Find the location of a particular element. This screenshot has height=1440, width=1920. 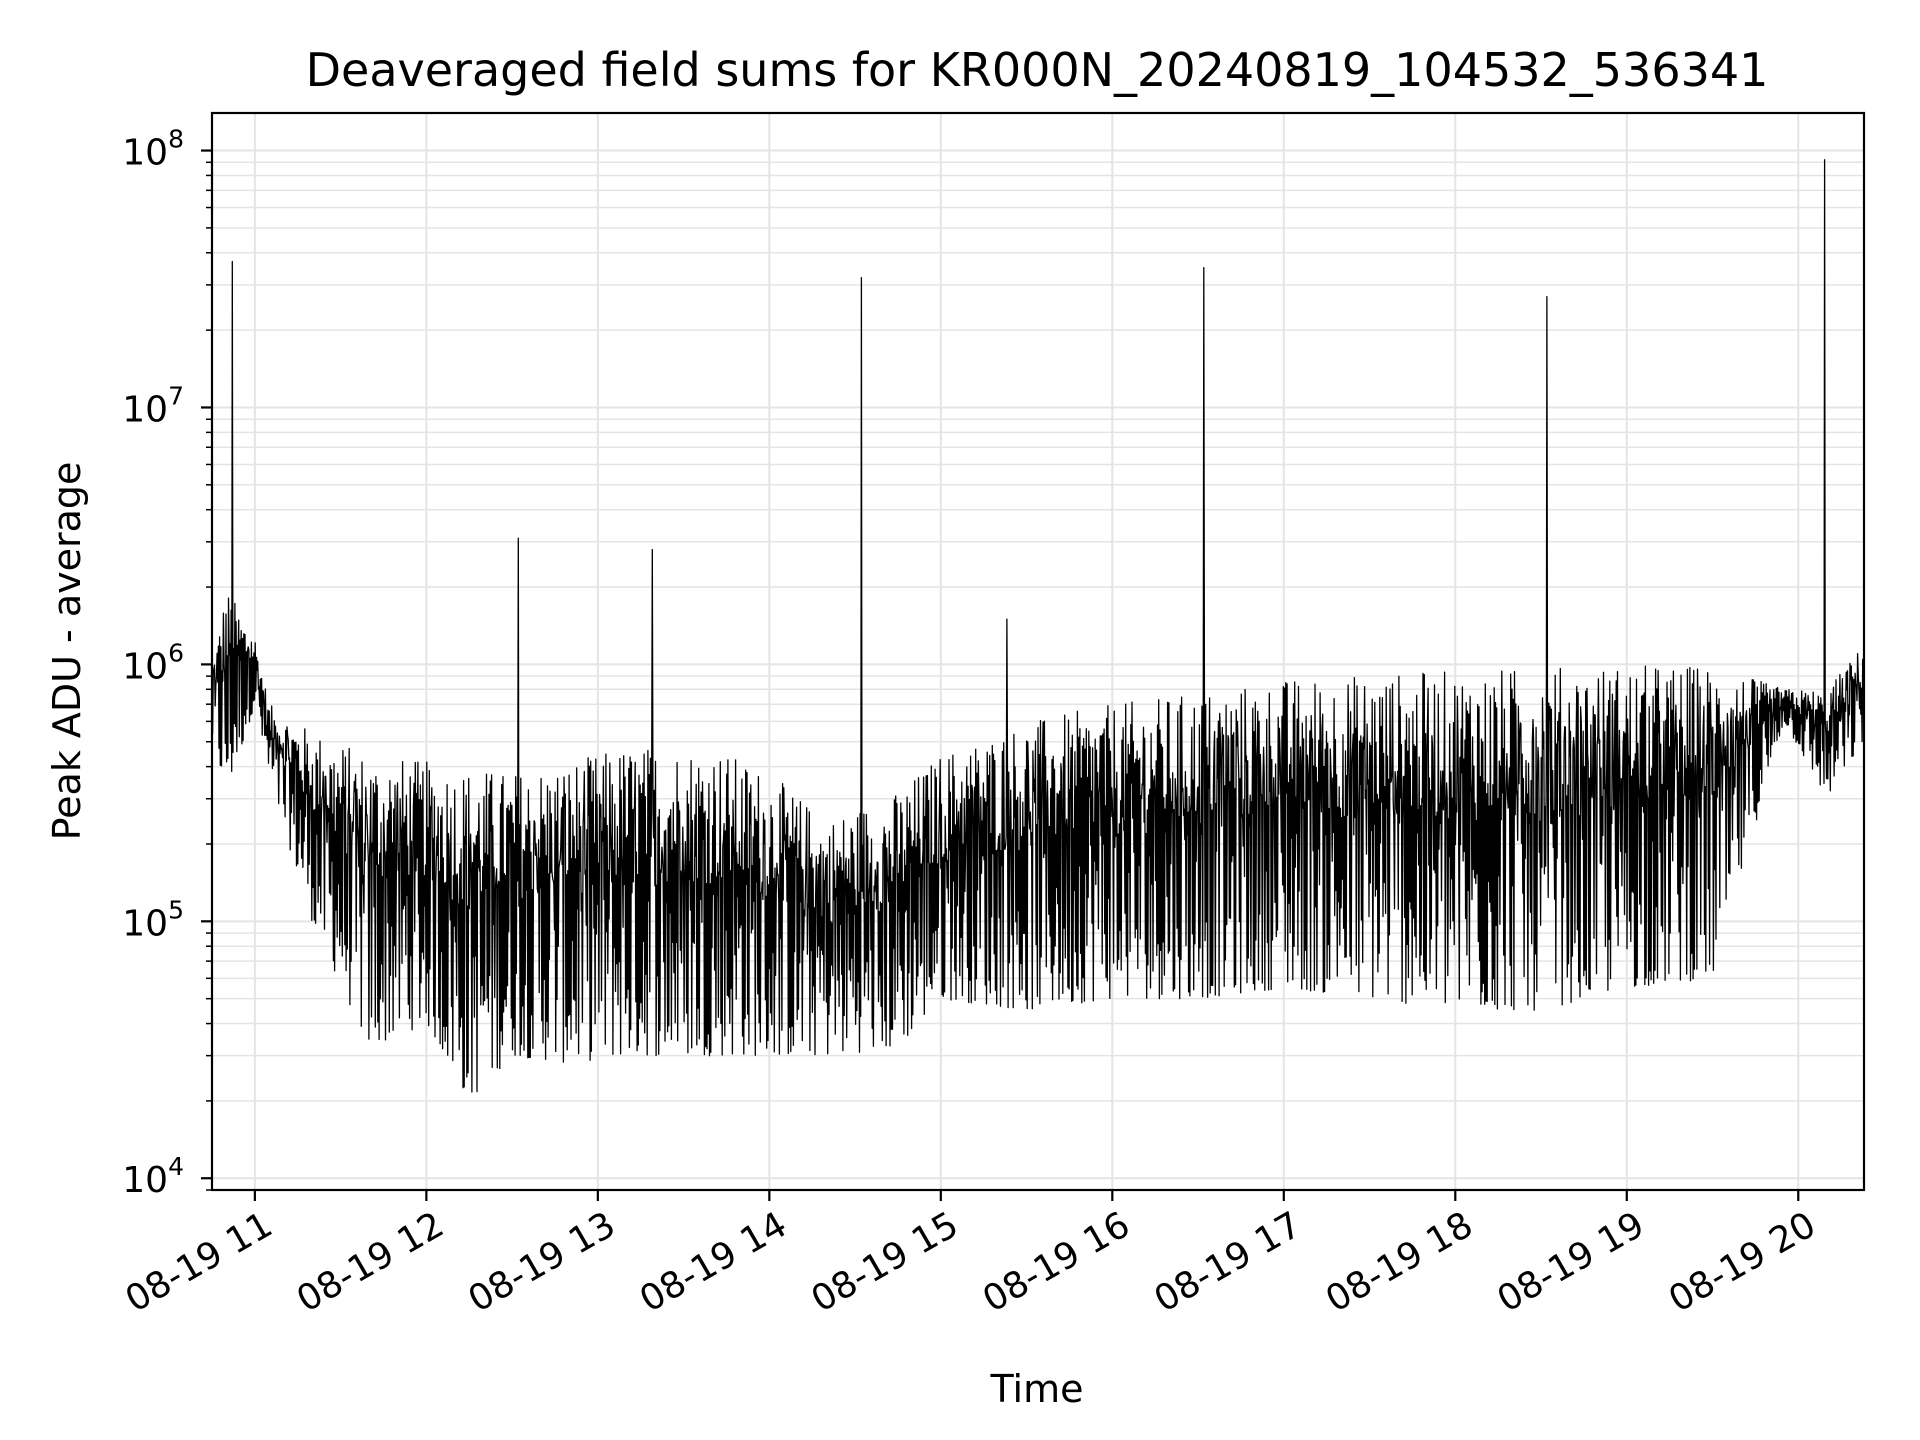

x-tick-label: 08-19 12 is located at coordinates (370, 1262).